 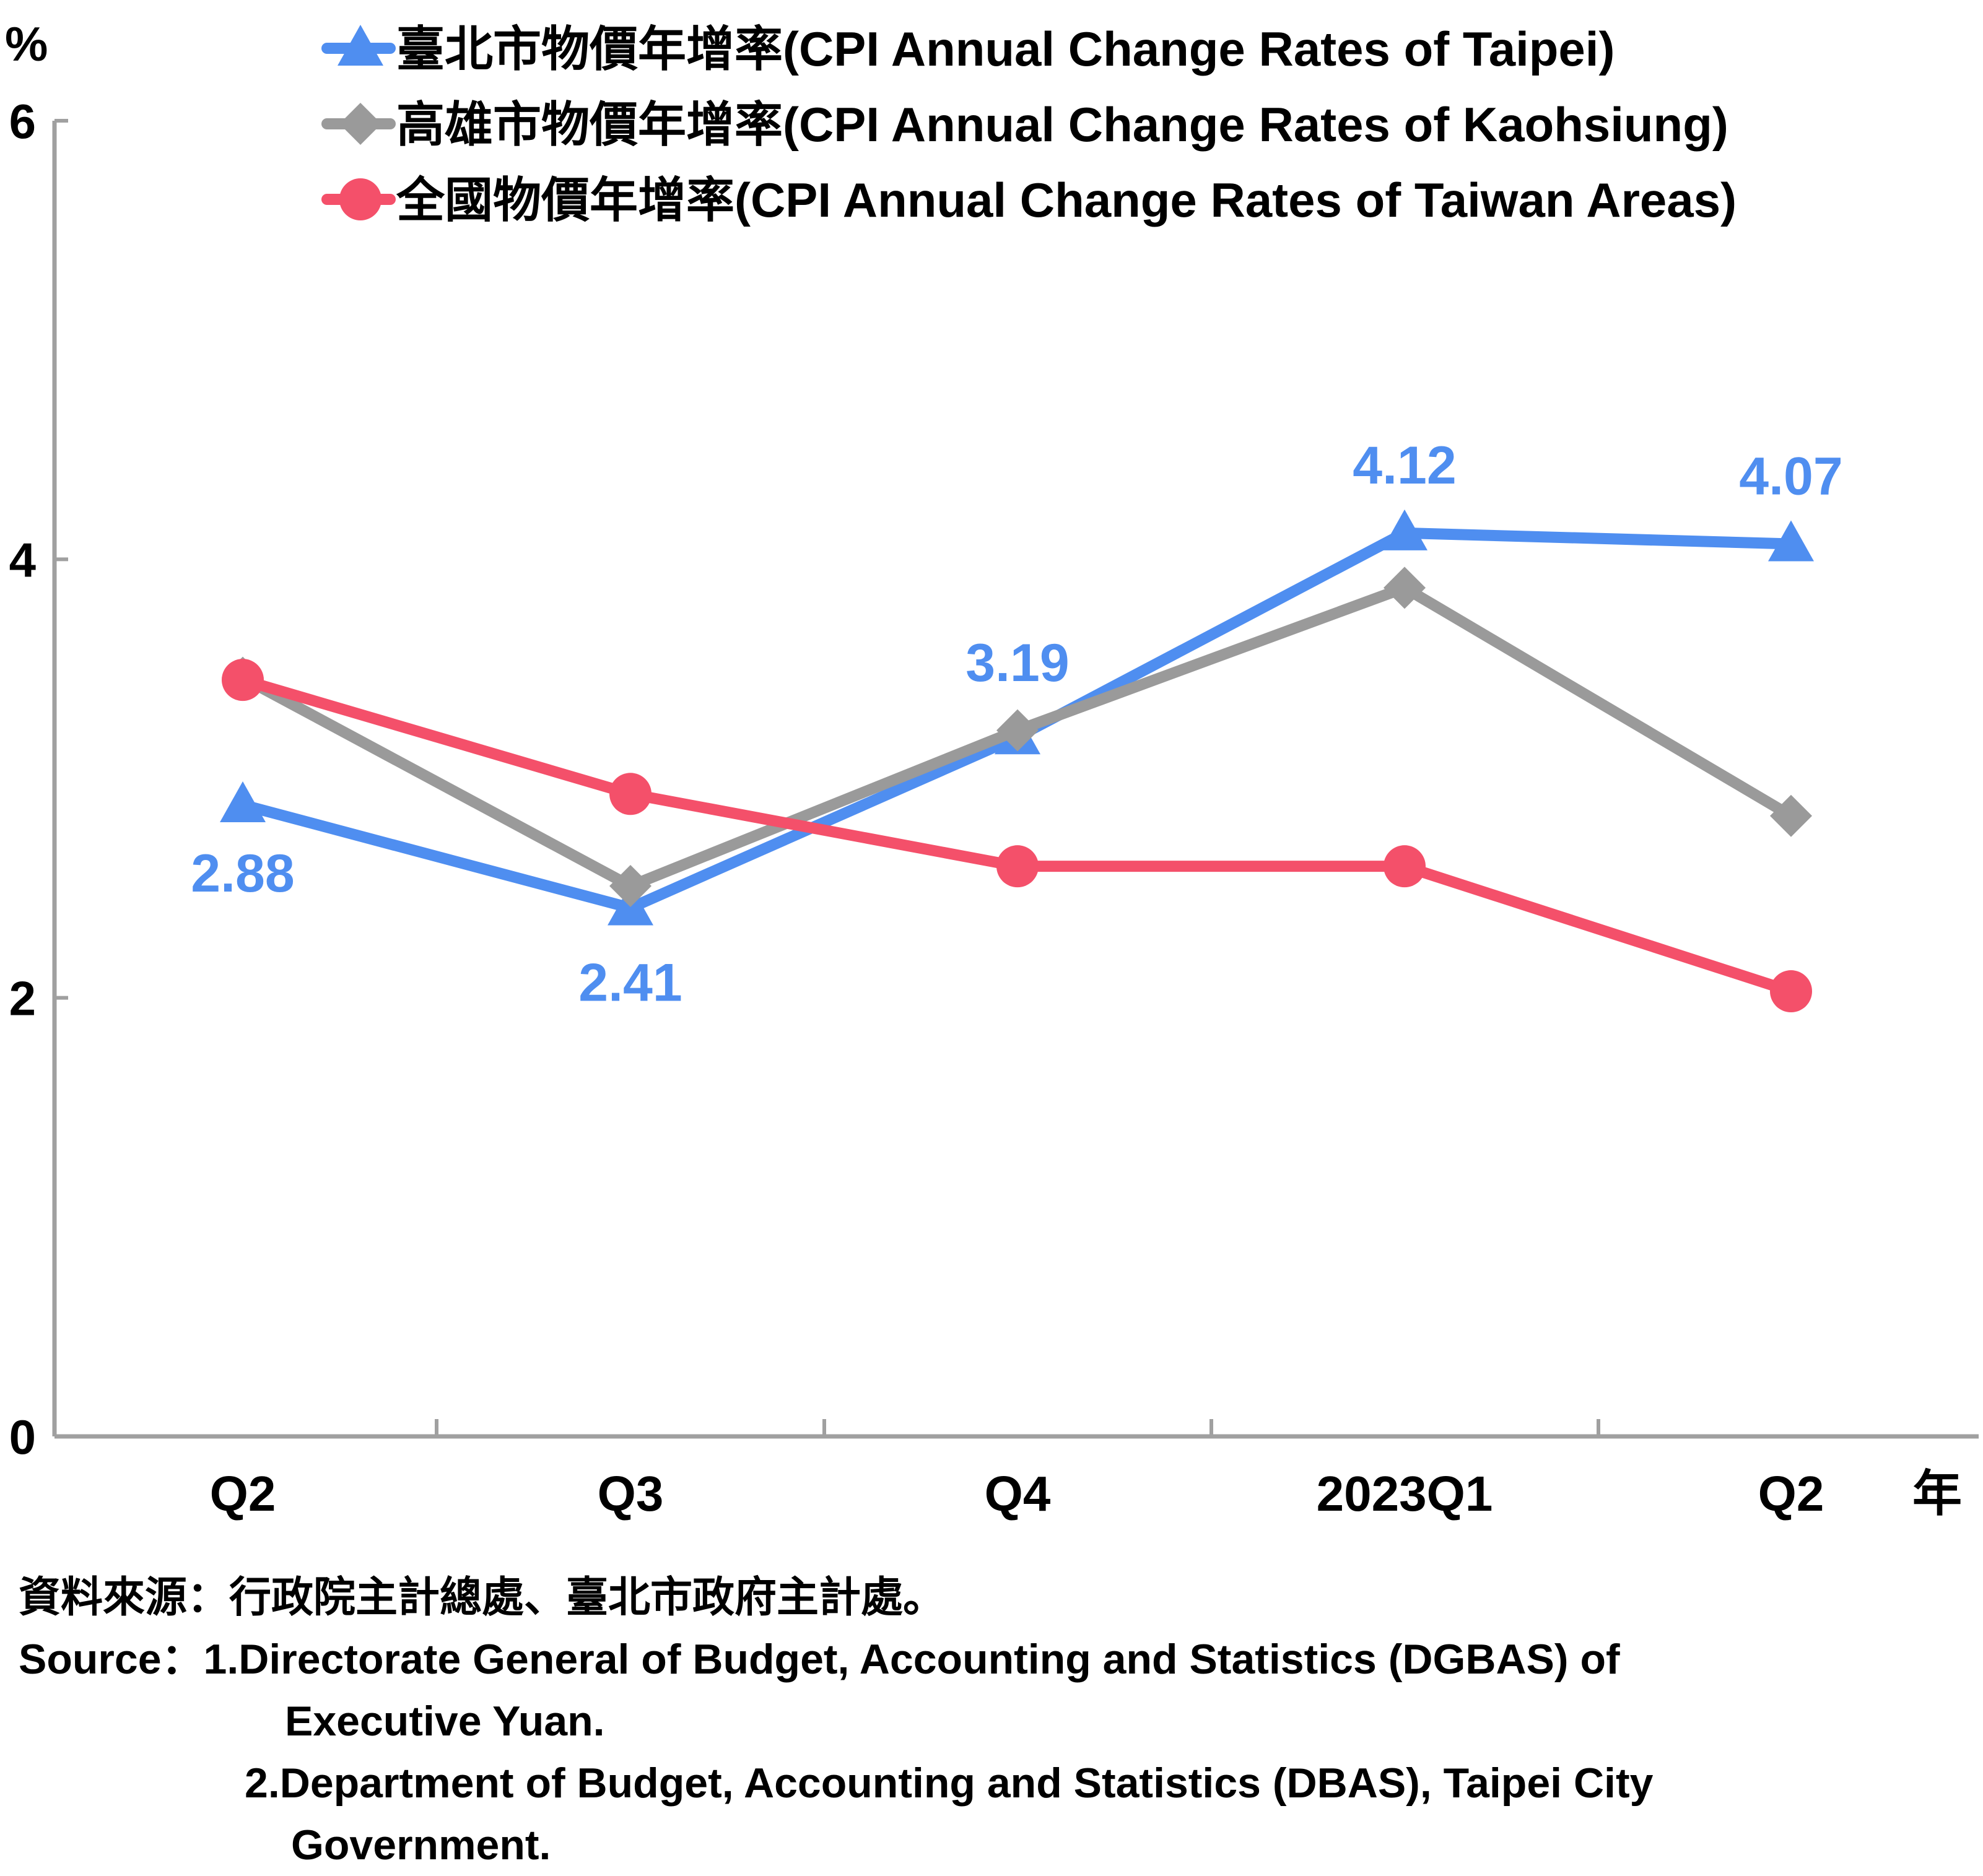 What do you see at coordinates (22, 122) in the screenshot?
I see `y-tick-label: 6` at bounding box center [22, 122].